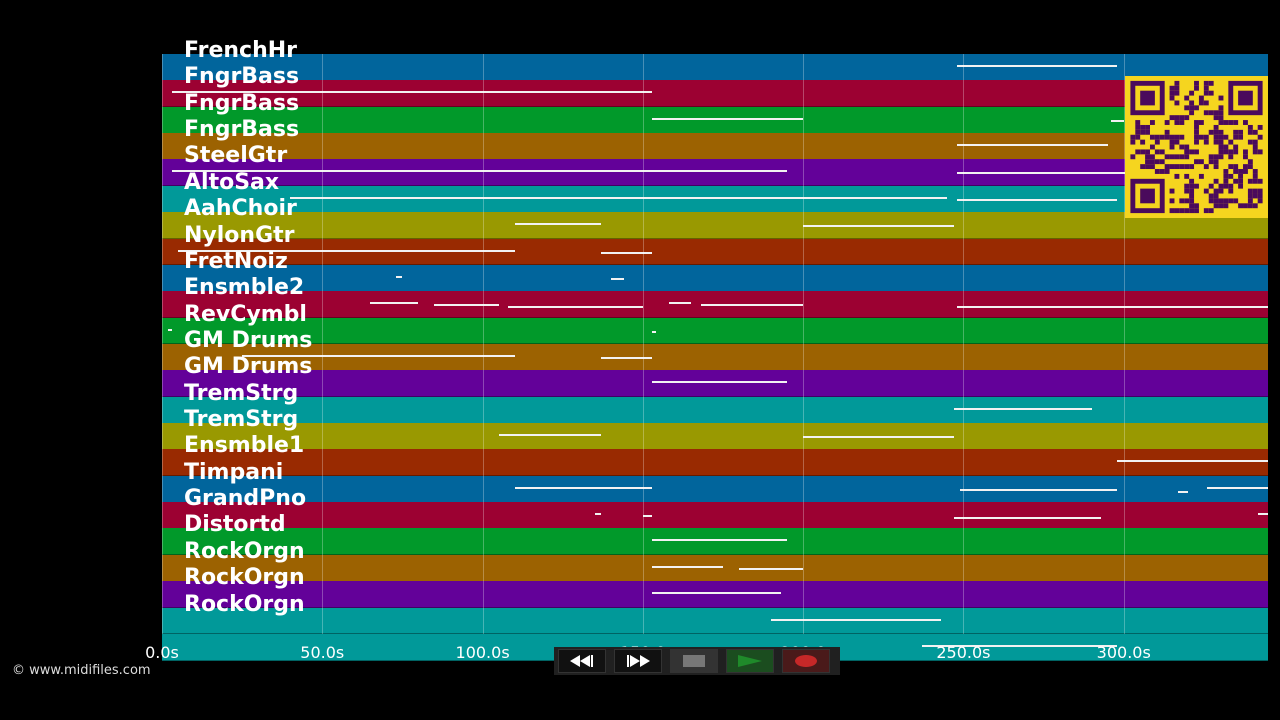 This screenshot has width=1280, height=720. I want to click on rewind-icon, so click(581, 661).